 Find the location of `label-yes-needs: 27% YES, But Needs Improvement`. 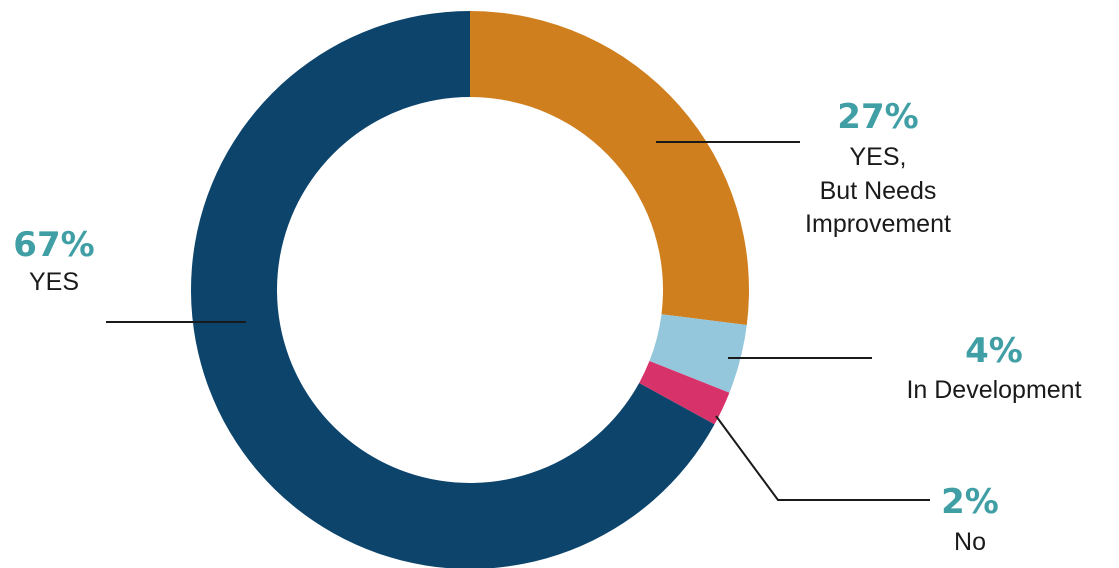

label-yes-needs: 27% YES, But Needs Improvement is located at coordinates (878, 167).